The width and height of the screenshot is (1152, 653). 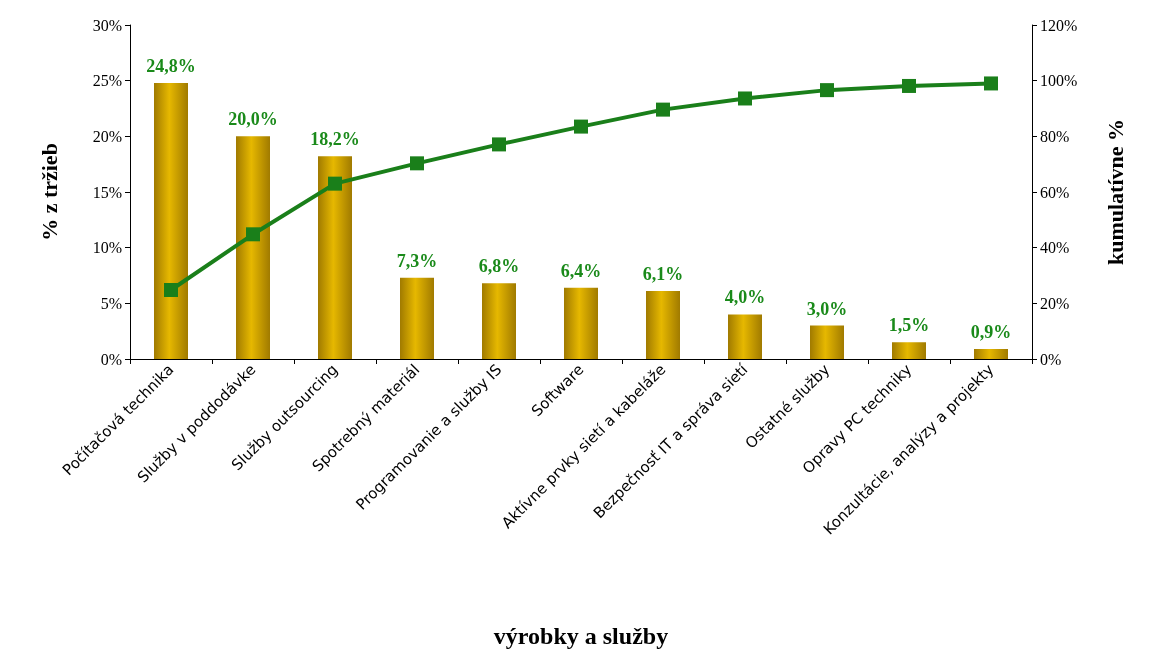 I want to click on y2-tick-label: 100%, so click(x=1059, y=81).